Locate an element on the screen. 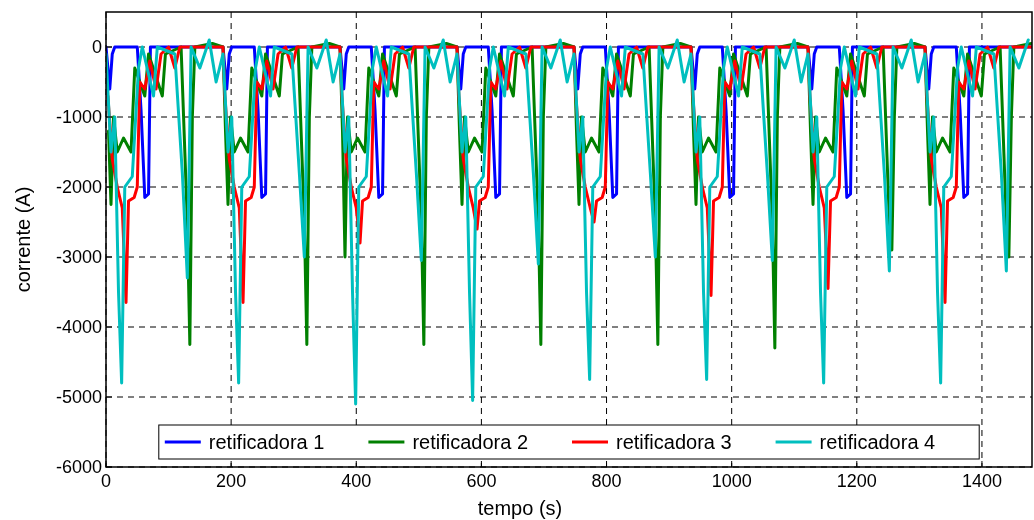 The height and width of the screenshot is (520, 1034). y-tick-label: -5000 is located at coordinates (78, 397).